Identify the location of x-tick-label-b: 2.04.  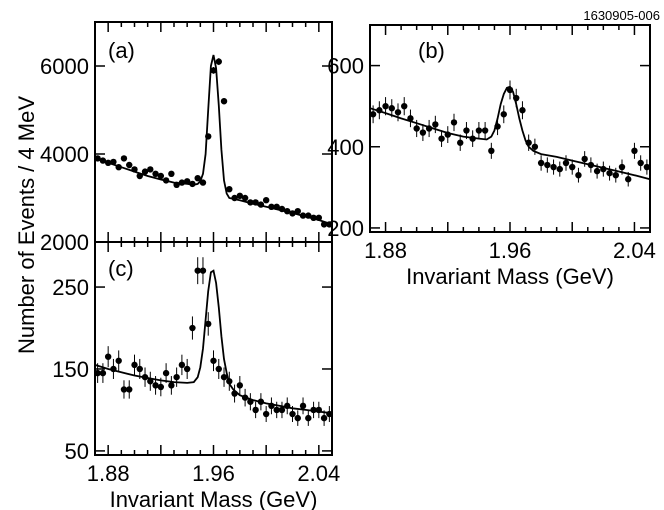
(634, 250).